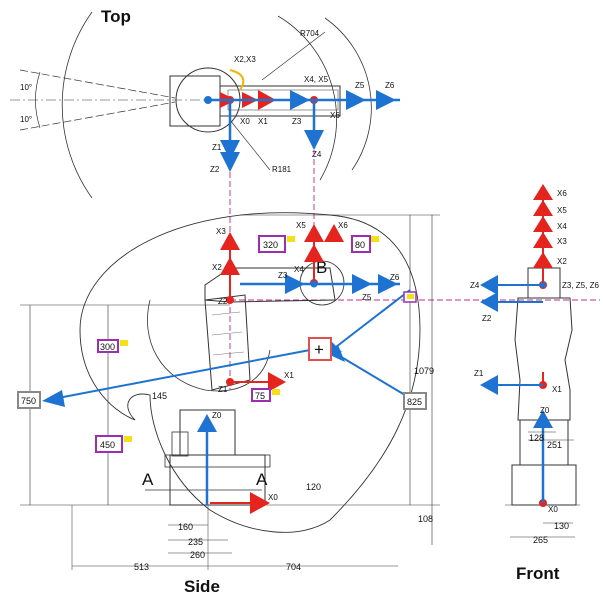  Describe the element at coordinates (217, 415) in the screenshot. I see `side-label-z0: Z0` at that location.